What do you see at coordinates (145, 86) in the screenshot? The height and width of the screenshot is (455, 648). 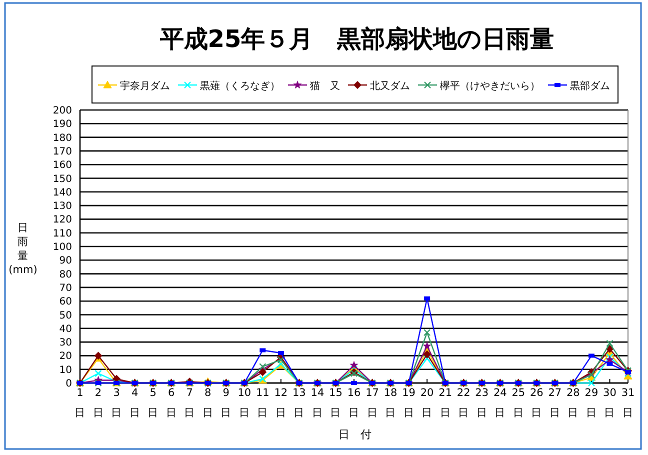 I see `legend-label: 宇奈月ダム` at bounding box center [145, 86].